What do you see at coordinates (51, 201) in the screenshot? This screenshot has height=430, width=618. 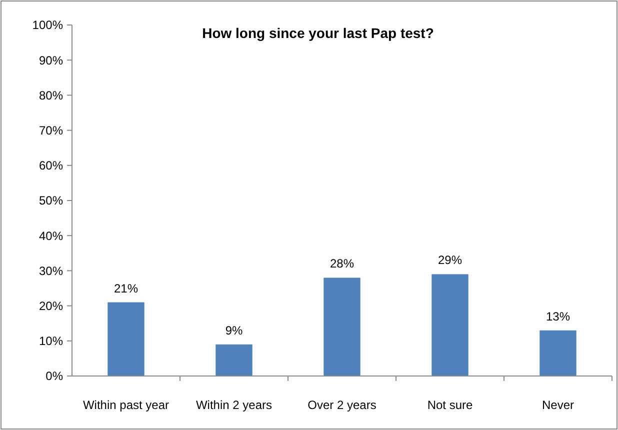 I see `y-tick-label: 50%` at bounding box center [51, 201].